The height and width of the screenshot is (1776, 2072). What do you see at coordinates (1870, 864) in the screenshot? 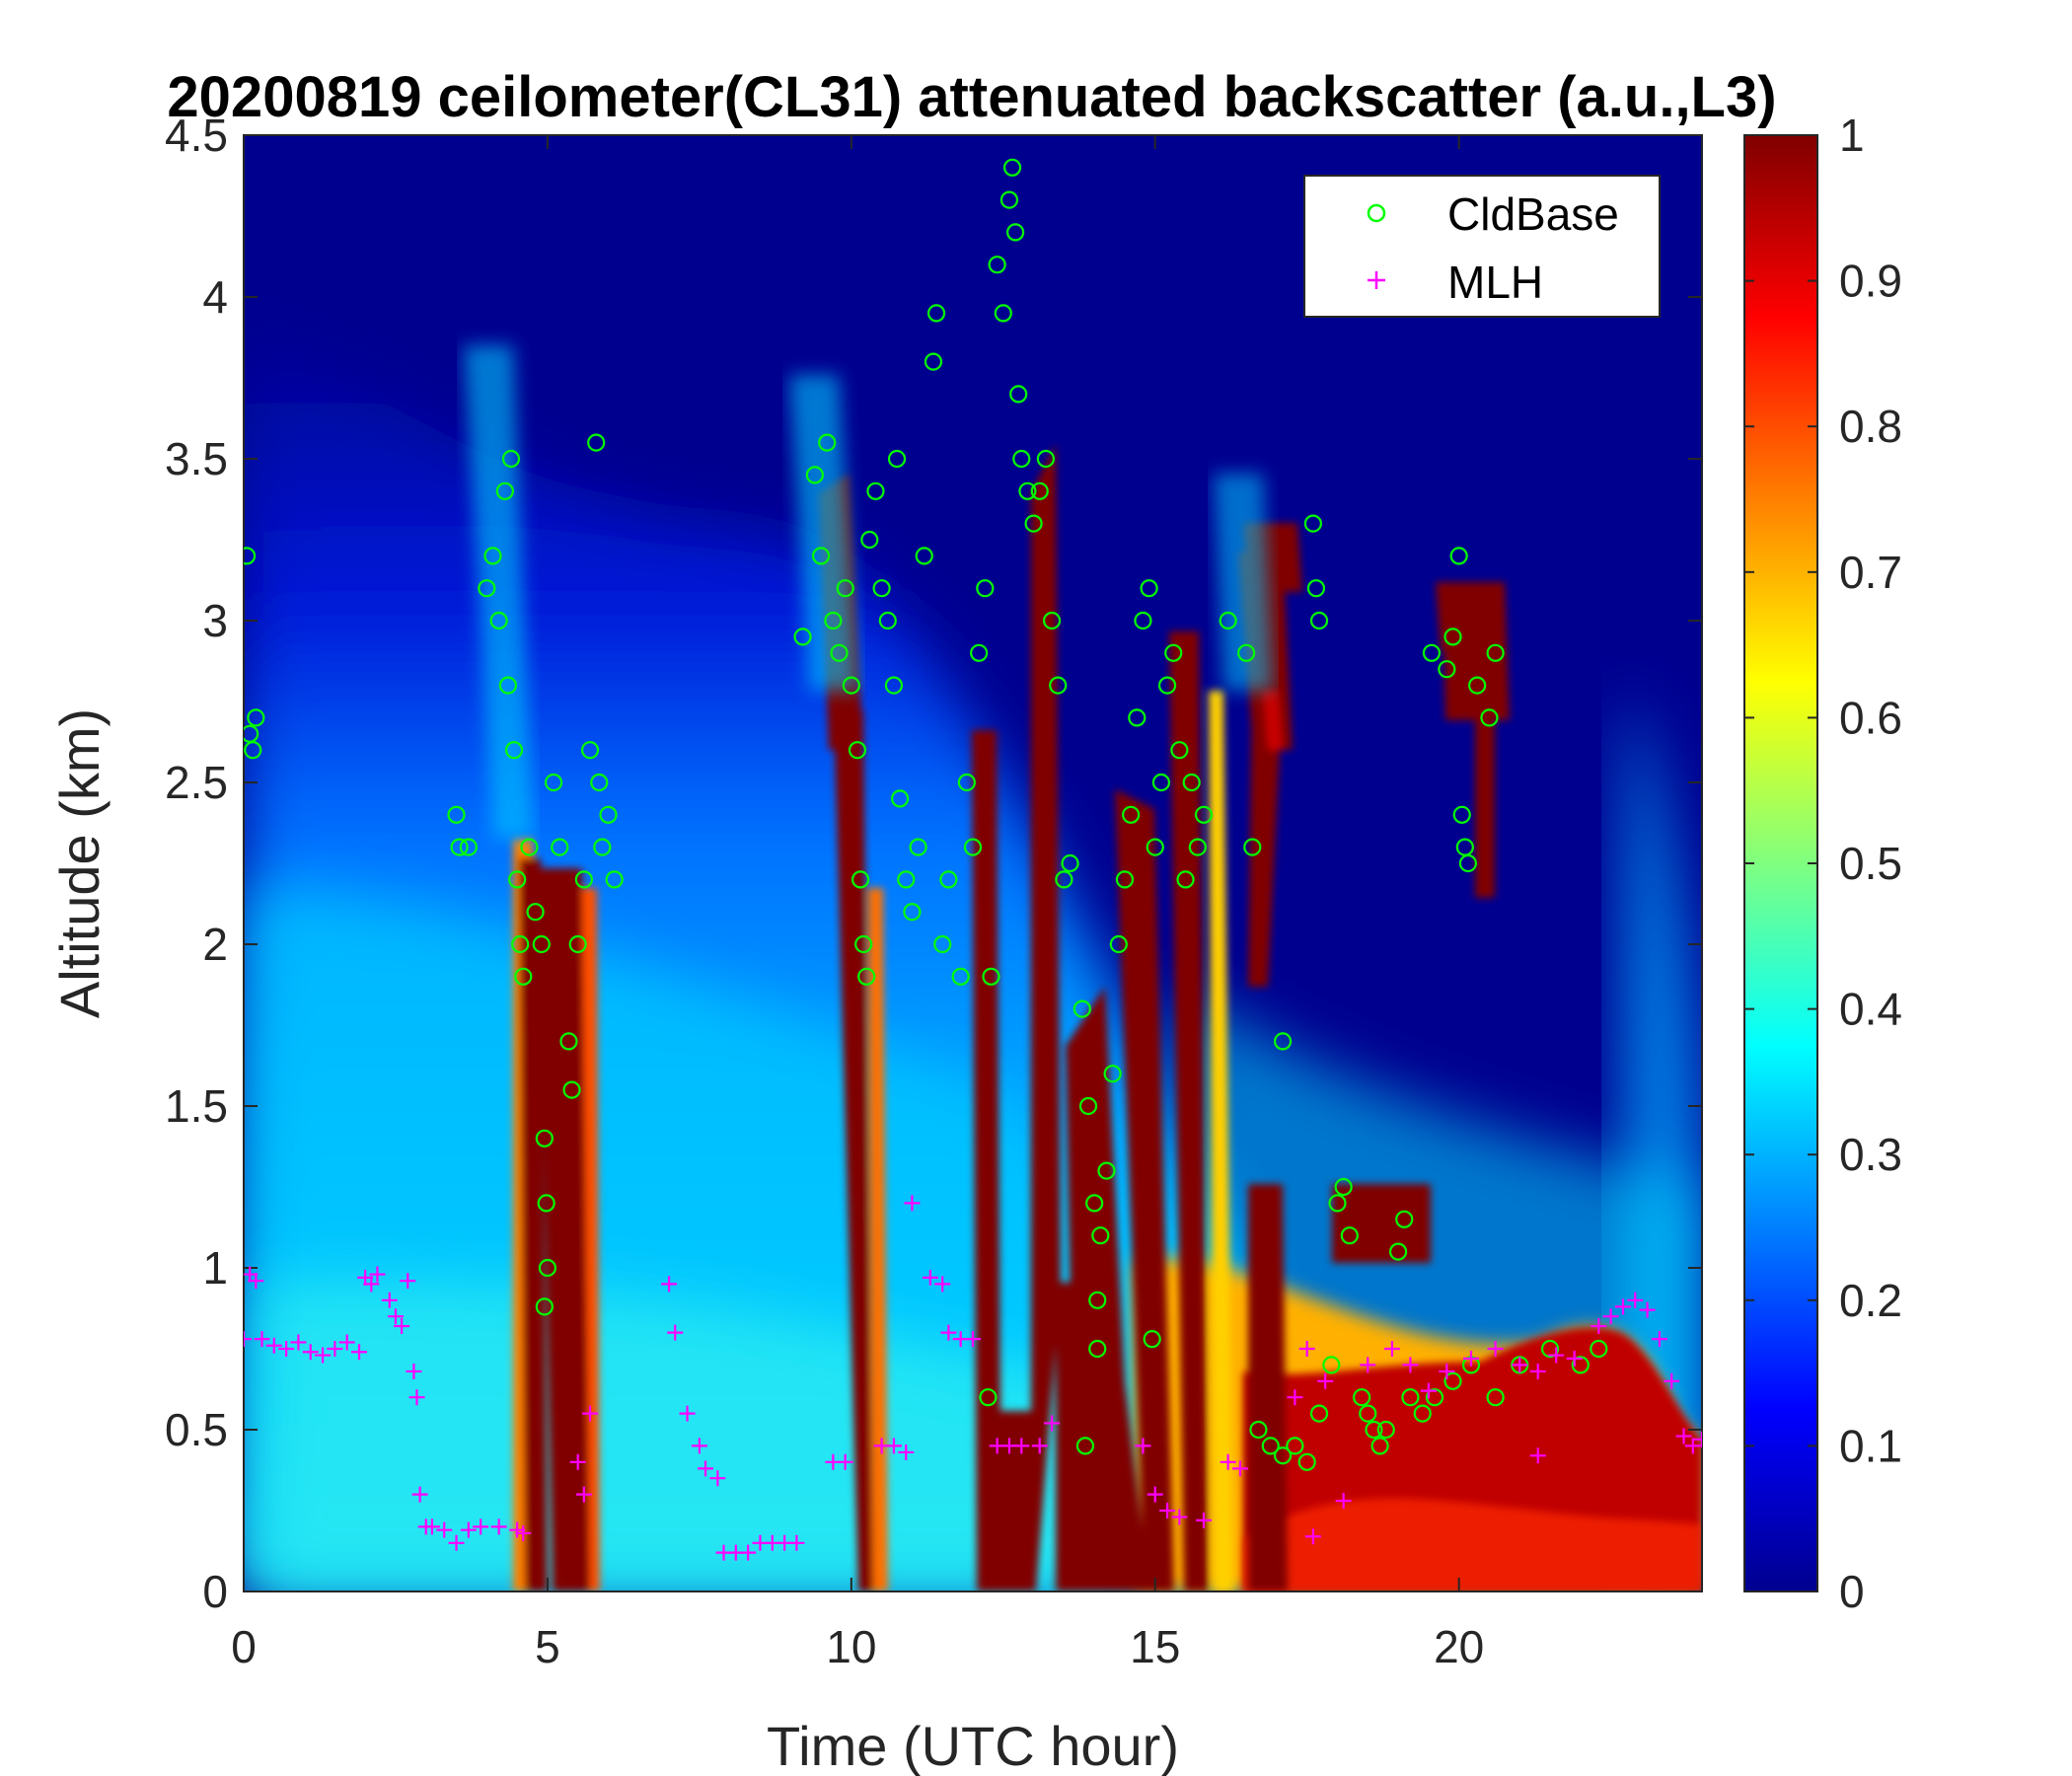
I see `colorbar-tick-label: 0.5` at bounding box center [1870, 864].